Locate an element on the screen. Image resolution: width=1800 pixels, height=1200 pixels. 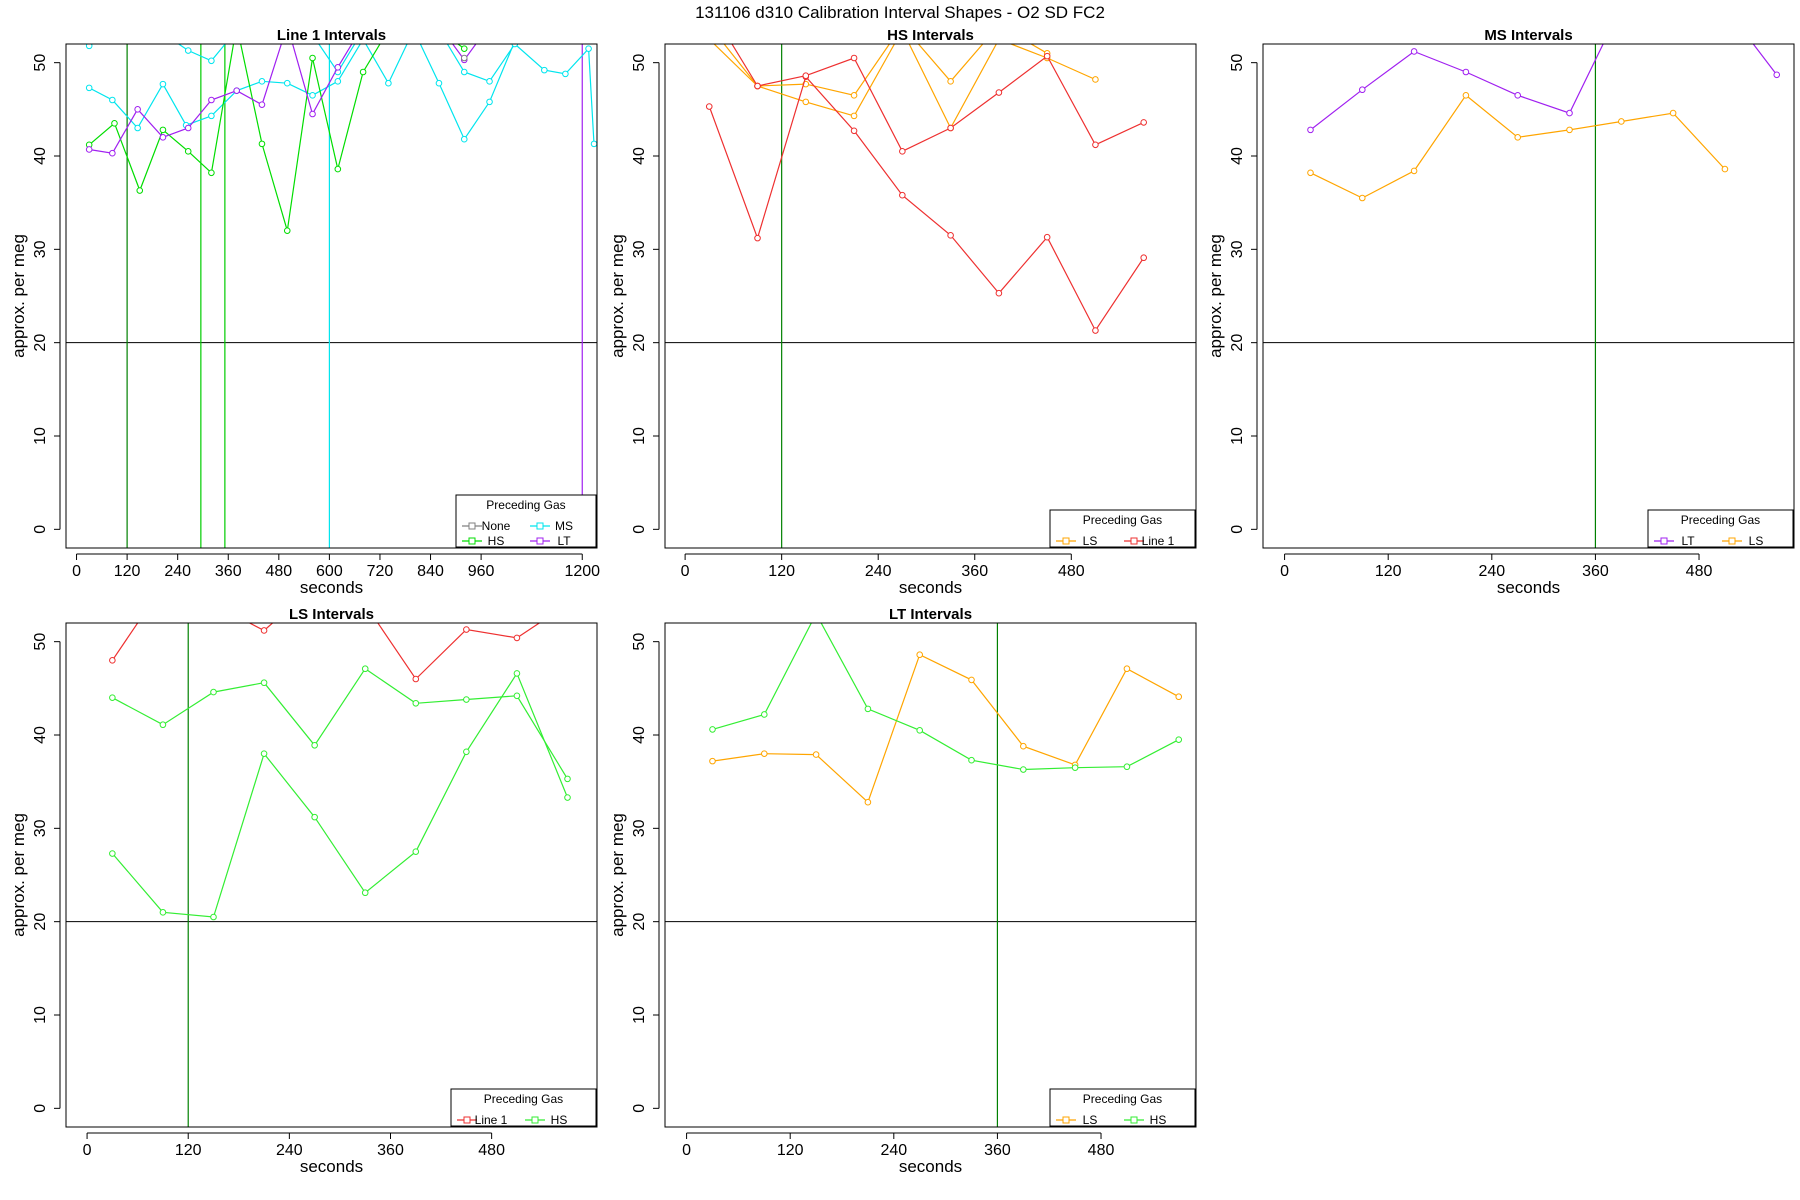
plot-frame is located at coordinates (930, 875).